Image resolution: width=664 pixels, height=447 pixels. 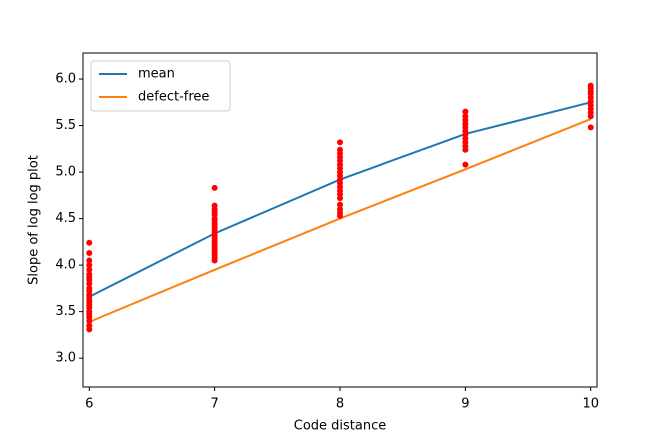 I want to click on x-tick-label: 8, so click(x=340, y=404).